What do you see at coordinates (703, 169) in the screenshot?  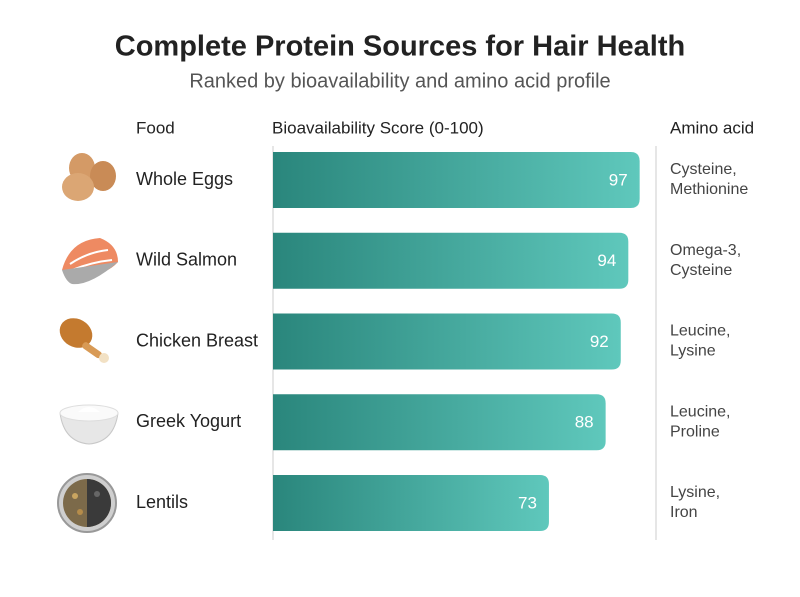 I see `amino-acid: Cysteine,` at bounding box center [703, 169].